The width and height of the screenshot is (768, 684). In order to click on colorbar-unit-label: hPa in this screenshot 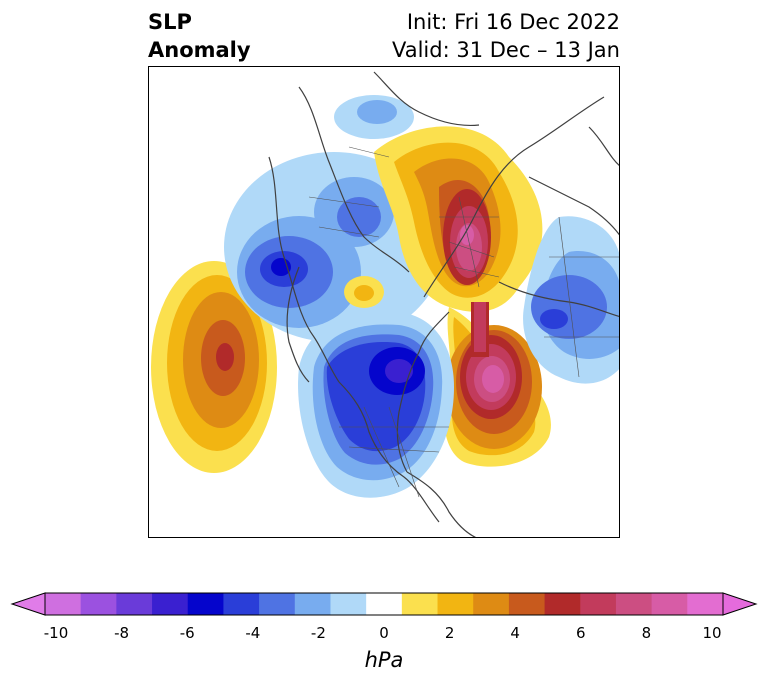, I will do `click(384, 660)`.